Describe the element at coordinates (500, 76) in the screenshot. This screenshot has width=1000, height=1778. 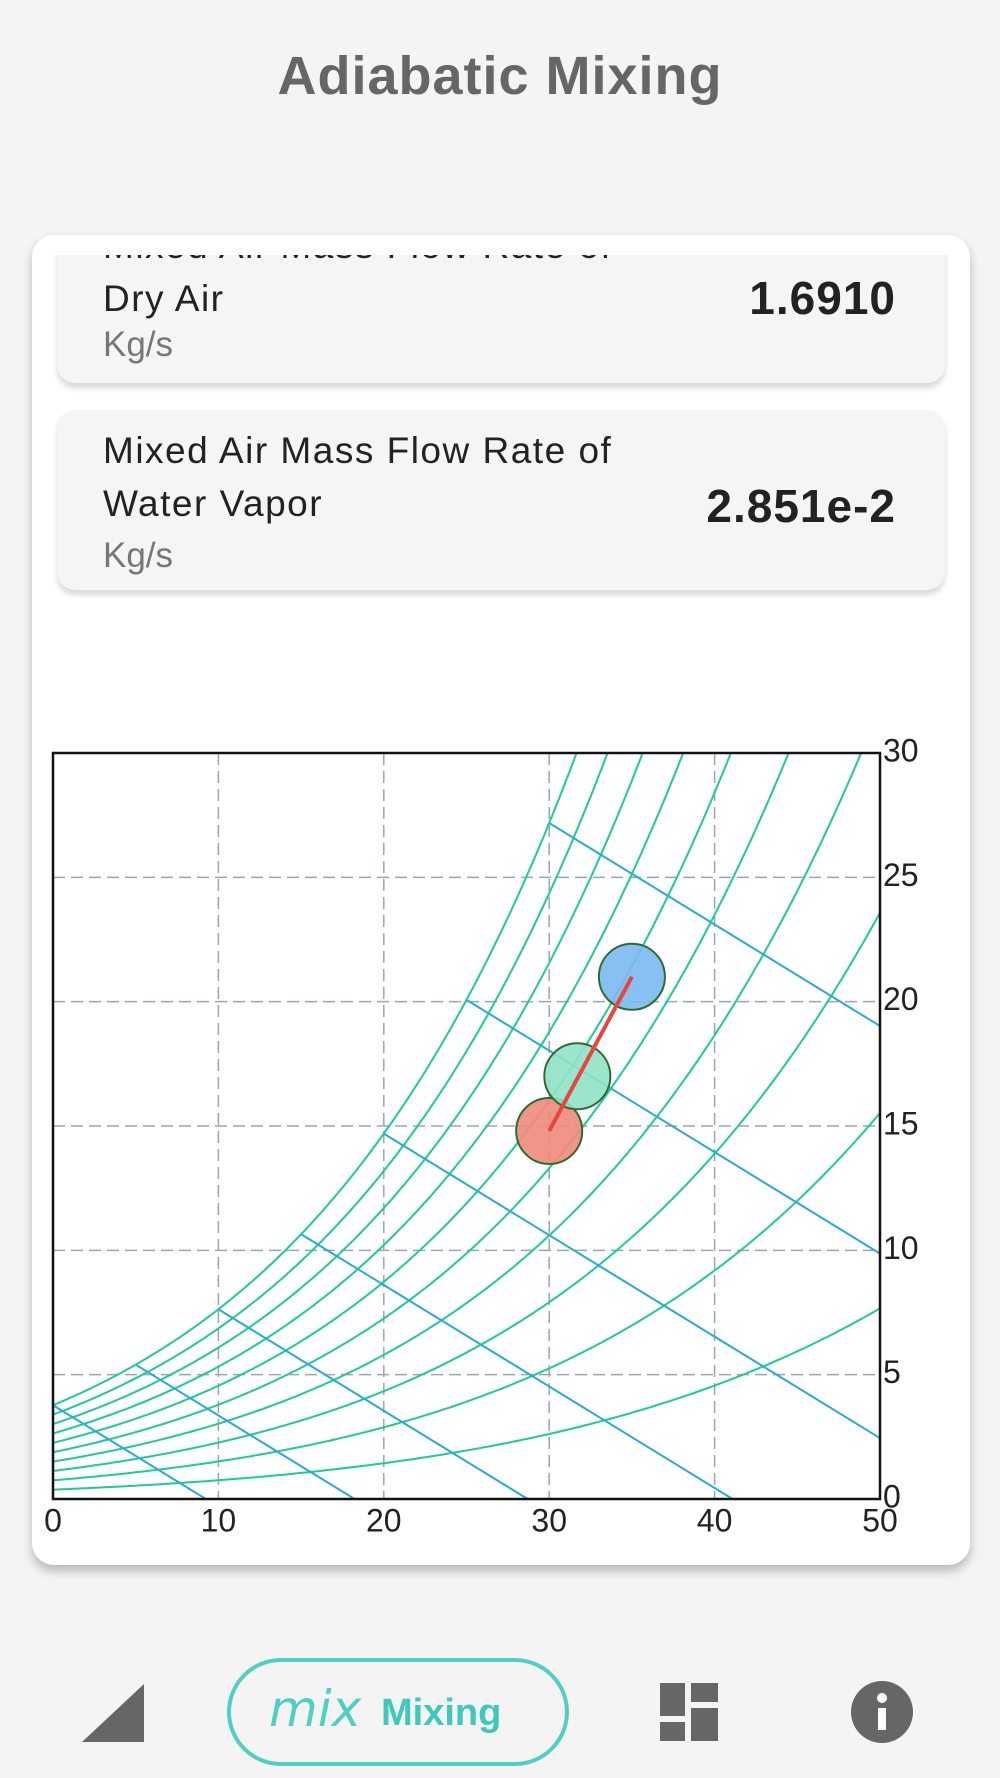
I see `page-title: Adiabatic Mixing` at that location.